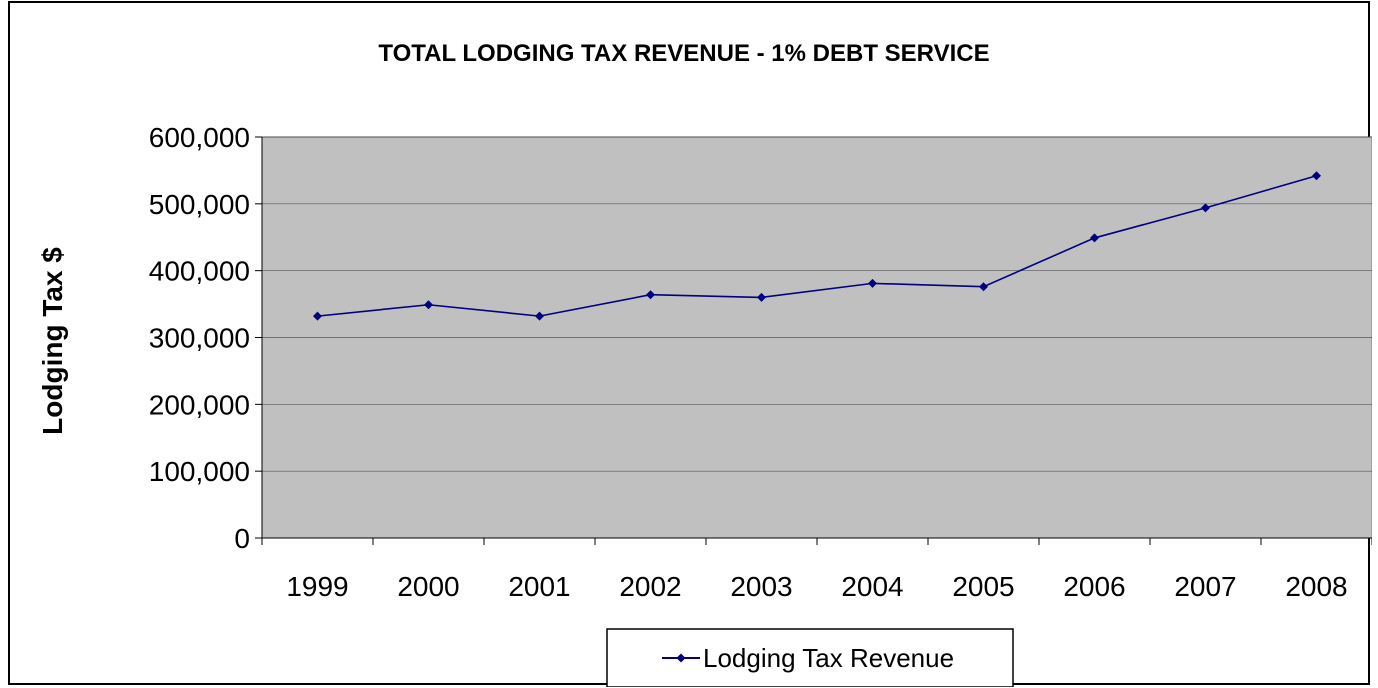 The height and width of the screenshot is (688, 1378). I want to click on x-tick-label: 2002, so click(650, 586).